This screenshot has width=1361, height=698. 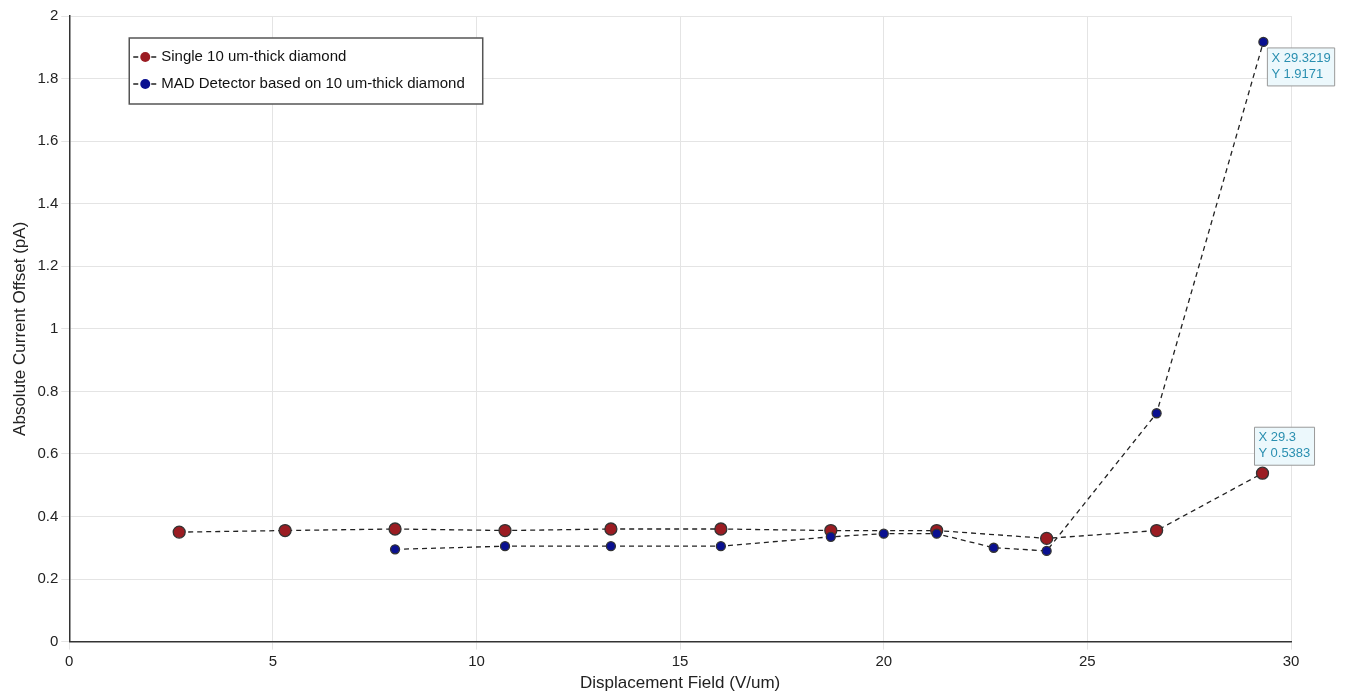 What do you see at coordinates (48, 578) in the screenshot?
I see `y-tick-label: 0.2` at bounding box center [48, 578].